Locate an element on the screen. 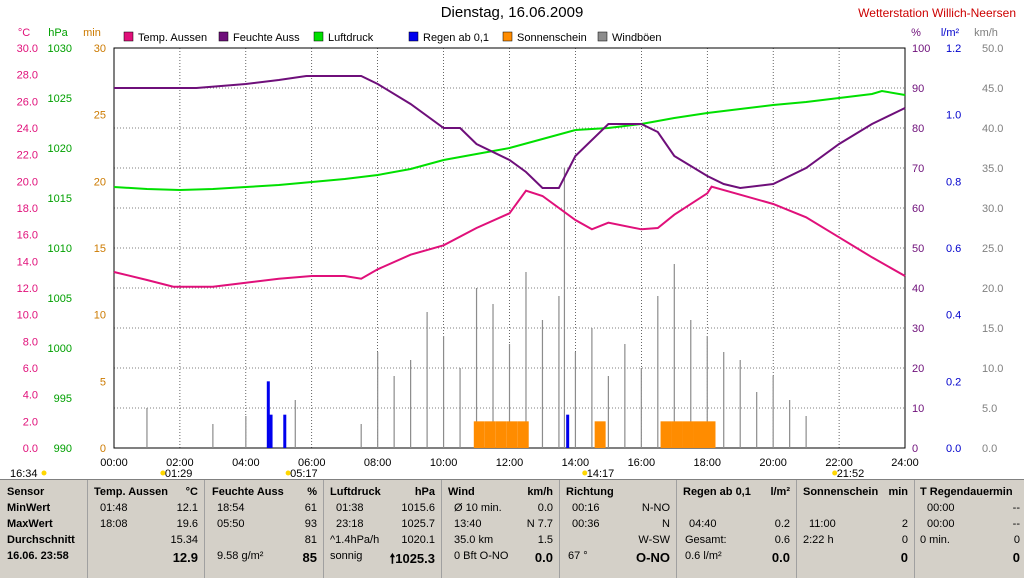 The height and width of the screenshot is (578, 1024). sunshine-tick-label: 30 is located at coordinates (100, 49).